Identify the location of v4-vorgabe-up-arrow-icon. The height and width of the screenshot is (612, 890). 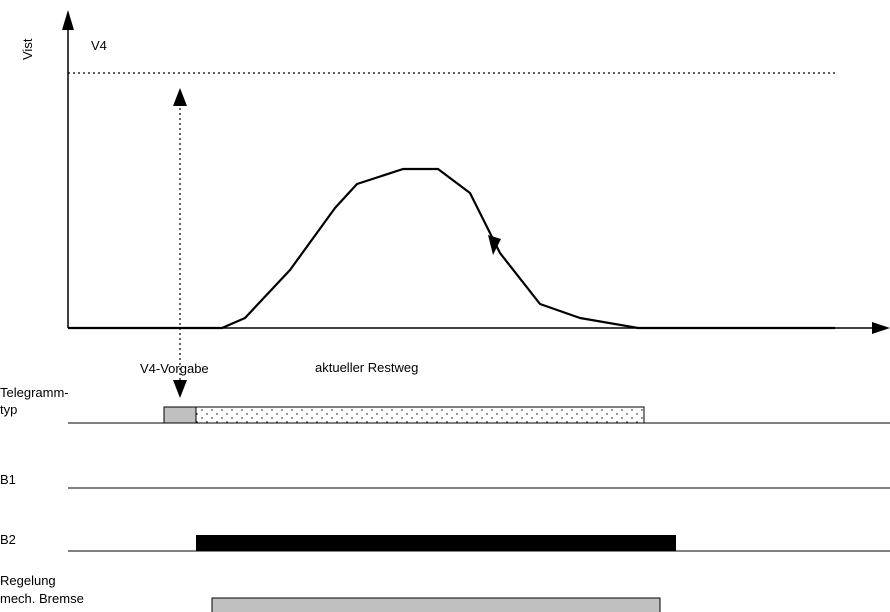
(180, 97).